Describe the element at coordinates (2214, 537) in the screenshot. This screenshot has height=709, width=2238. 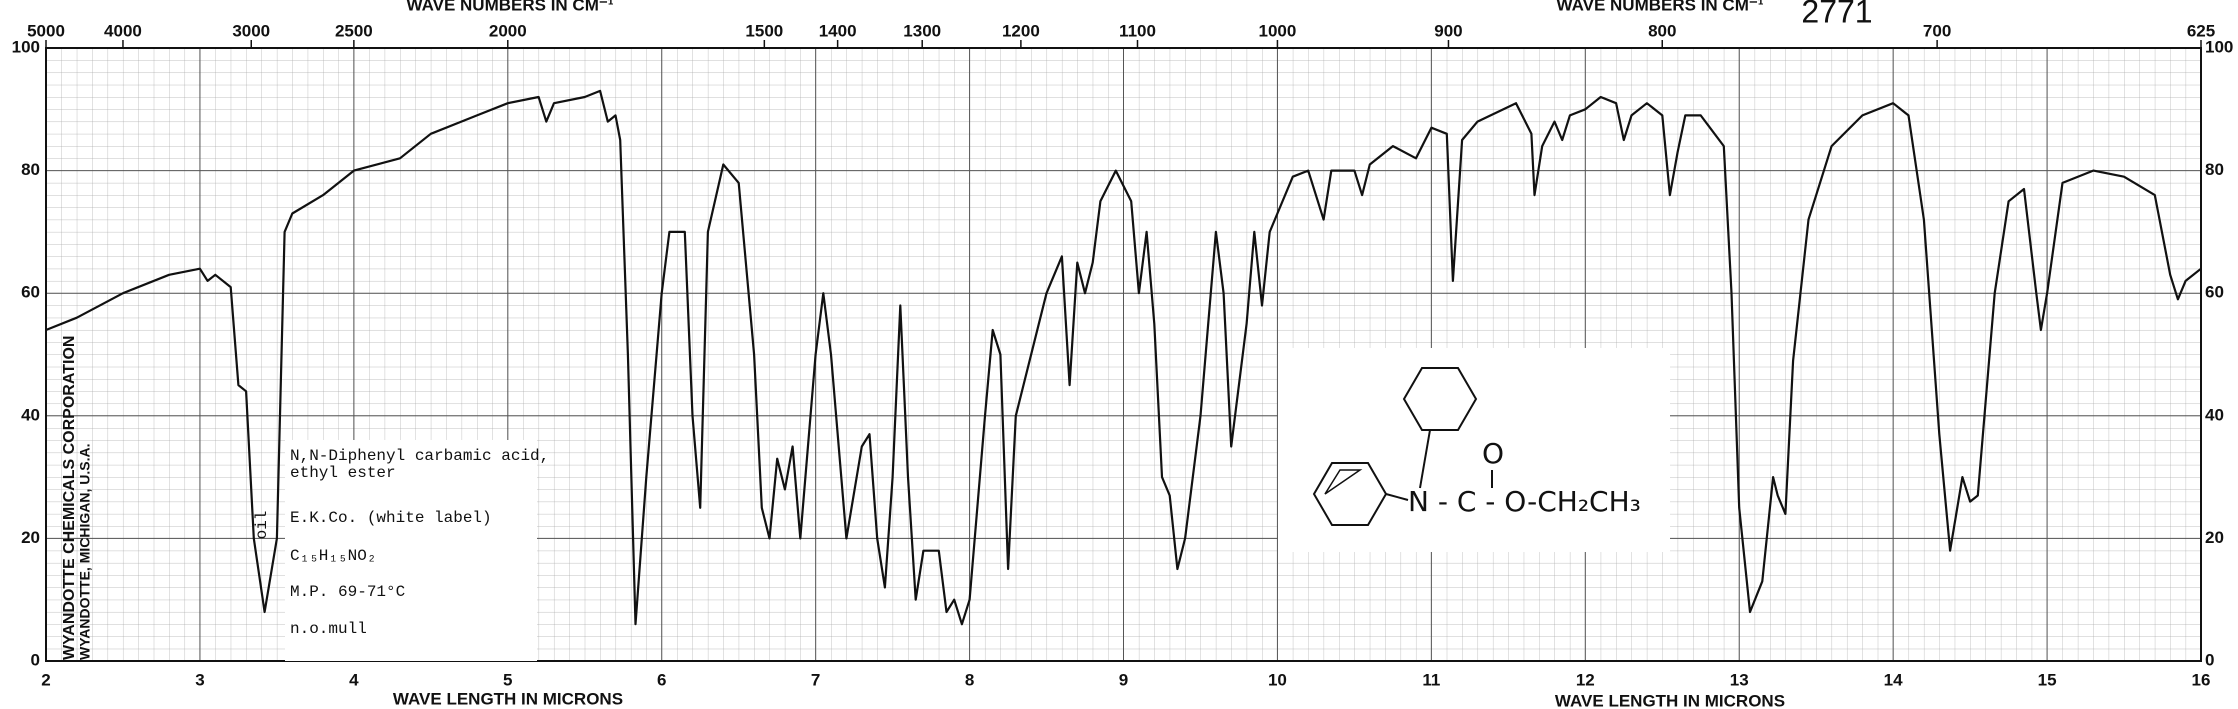
I see `y-tick-label-right: 20` at that location.